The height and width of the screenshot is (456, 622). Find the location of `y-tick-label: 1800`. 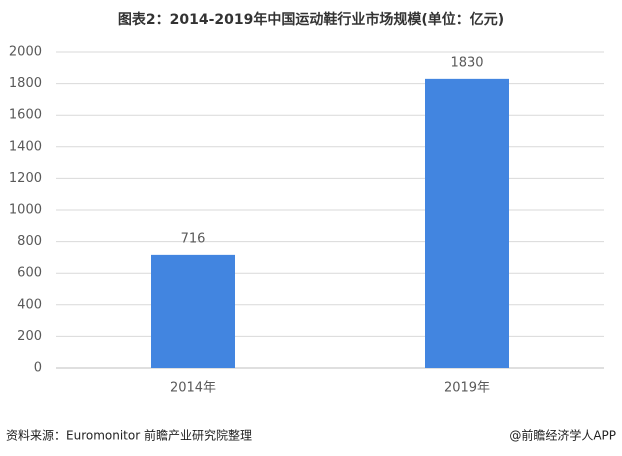

y-tick-label: 1800 is located at coordinates (25, 83).